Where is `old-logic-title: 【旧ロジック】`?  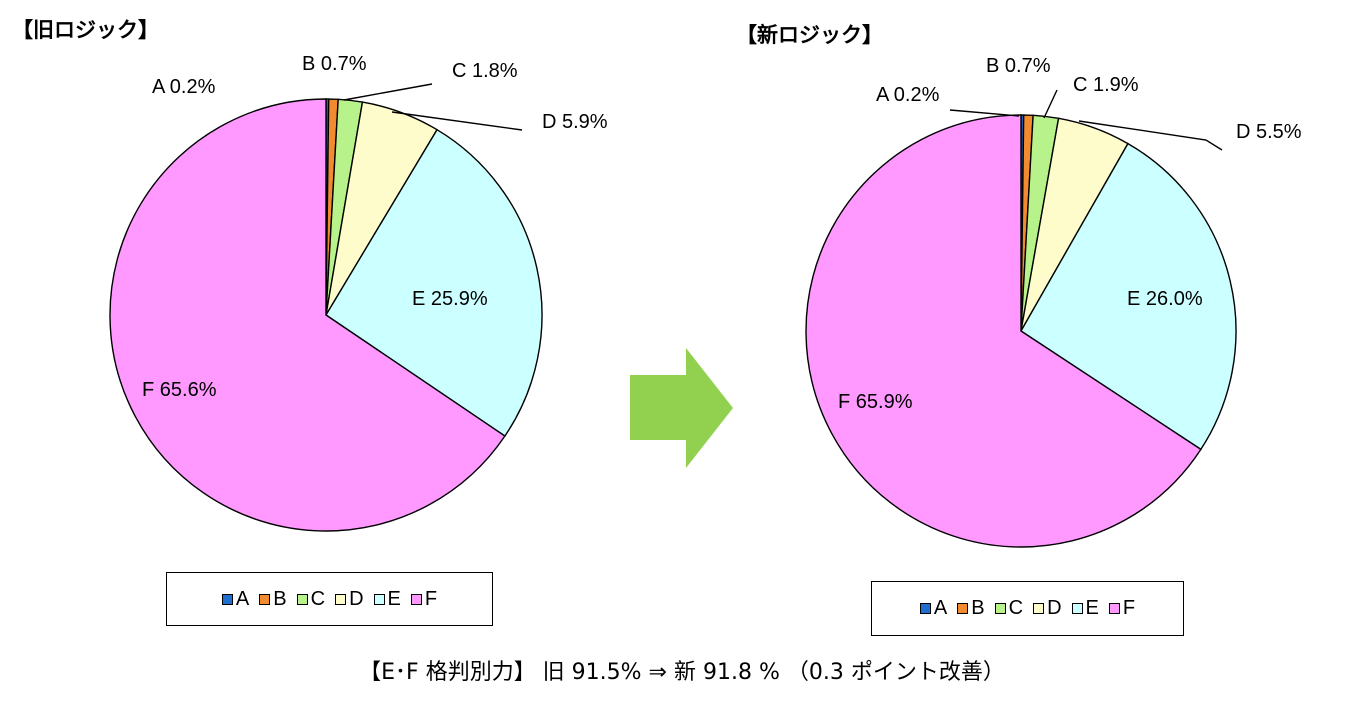 old-logic-title: 【旧ロジック】 is located at coordinates (85, 30).